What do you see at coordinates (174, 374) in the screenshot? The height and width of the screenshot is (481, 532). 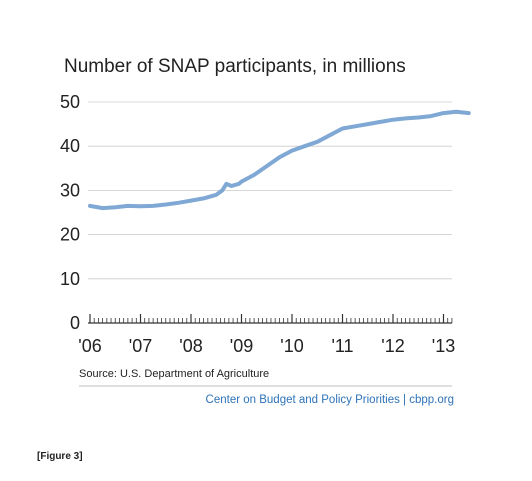 I see `source-note: Source: U.S. Department of Agriculture` at bounding box center [174, 374].